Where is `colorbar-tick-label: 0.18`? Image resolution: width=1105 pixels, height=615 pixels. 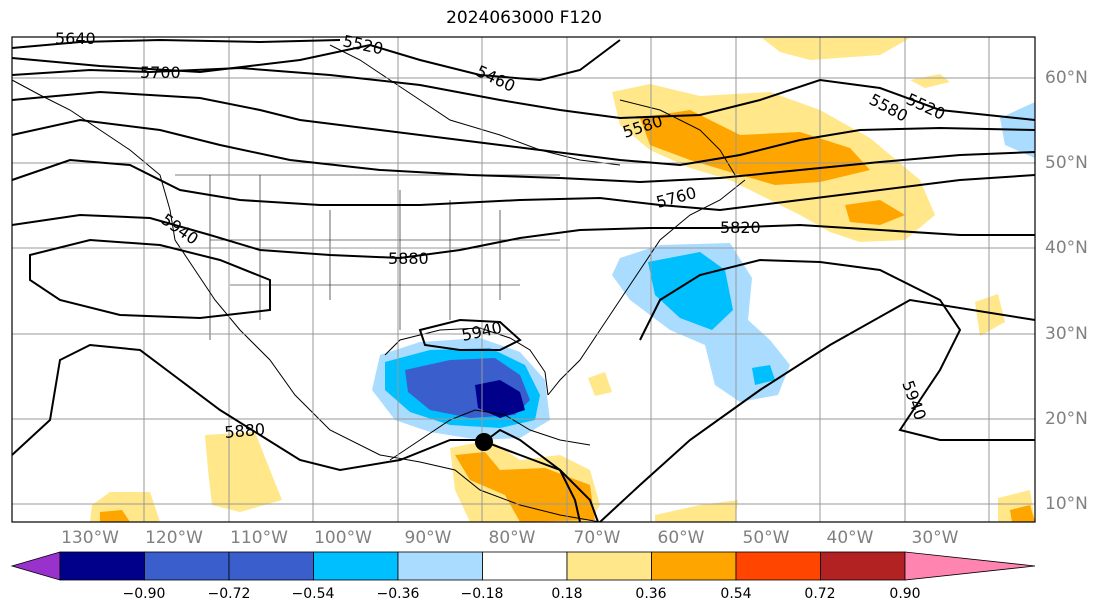 colorbar-tick-label: 0.18 is located at coordinates (567, 594).